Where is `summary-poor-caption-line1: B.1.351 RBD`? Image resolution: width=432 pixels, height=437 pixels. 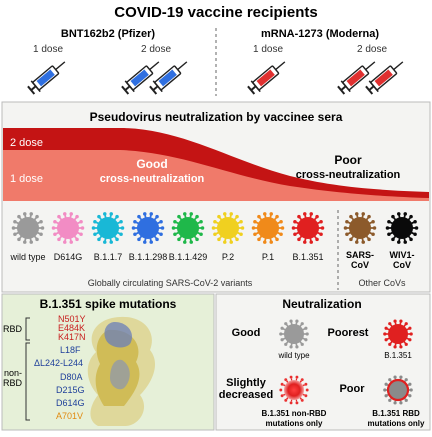
summary-poor-caption-line1: B.1.351 RBD is located at coordinates (396, 413).